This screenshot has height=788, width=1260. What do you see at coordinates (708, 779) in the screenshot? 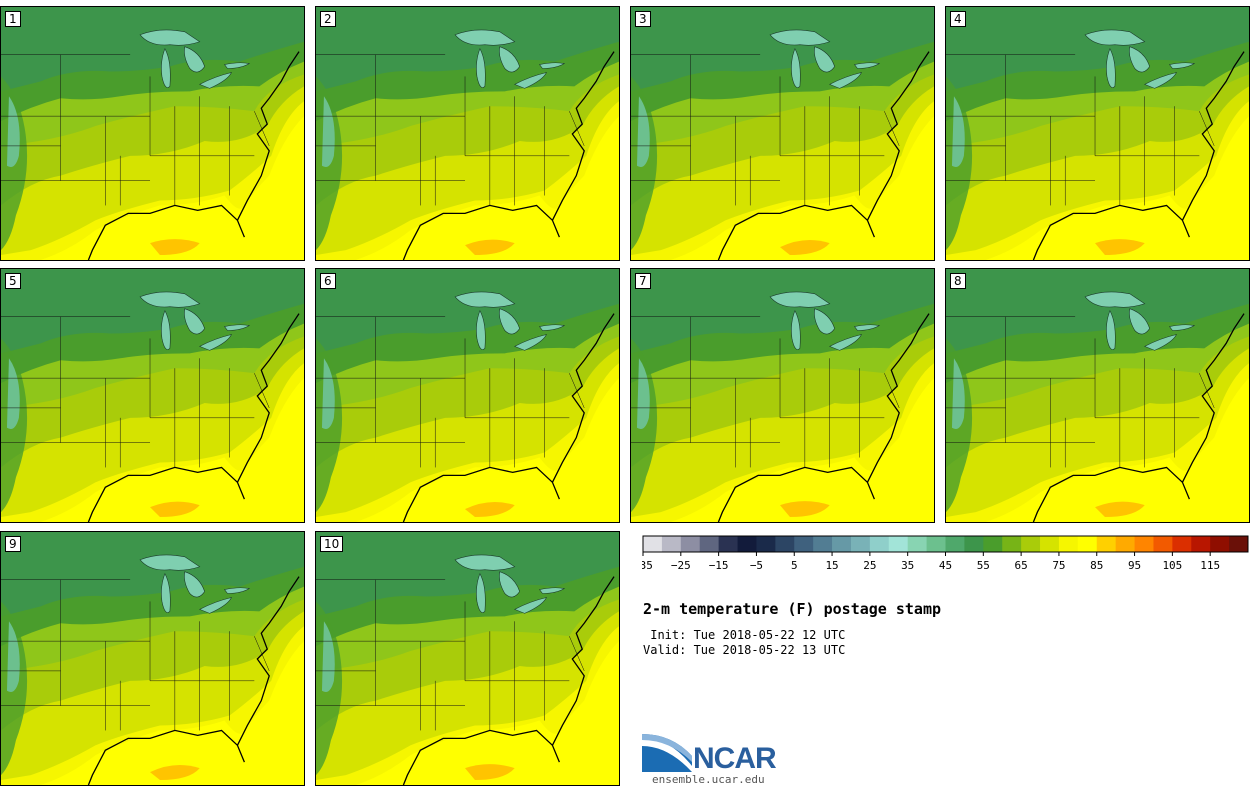
I see `ensemble-url: ensemble.ucar.edu` at bounding box center [708, 779].